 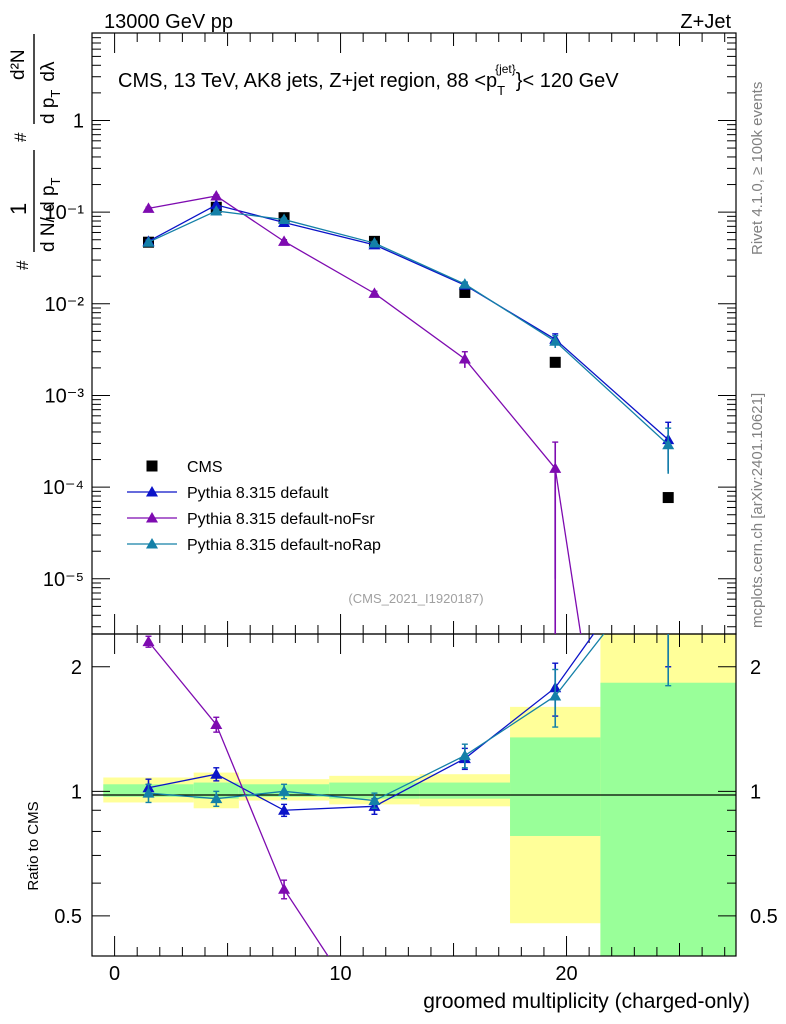 What do you see at coordinates (33, 845) in the screenshot?
I see `ratio-ylabel: Ratio to CMS` at bounding box center [33, 845].